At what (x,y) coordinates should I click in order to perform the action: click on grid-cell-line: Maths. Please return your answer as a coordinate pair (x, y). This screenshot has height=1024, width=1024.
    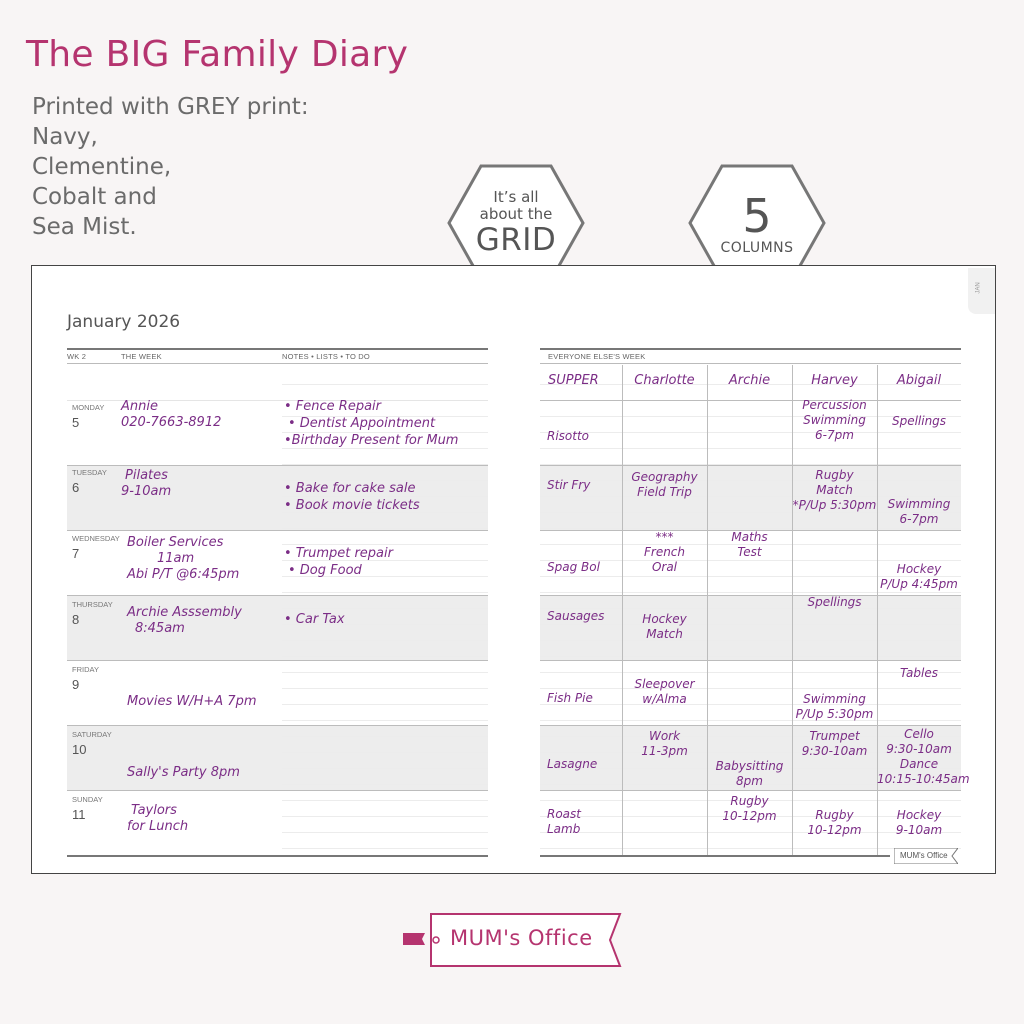
    Looking at the image, I should click on (749, 537).